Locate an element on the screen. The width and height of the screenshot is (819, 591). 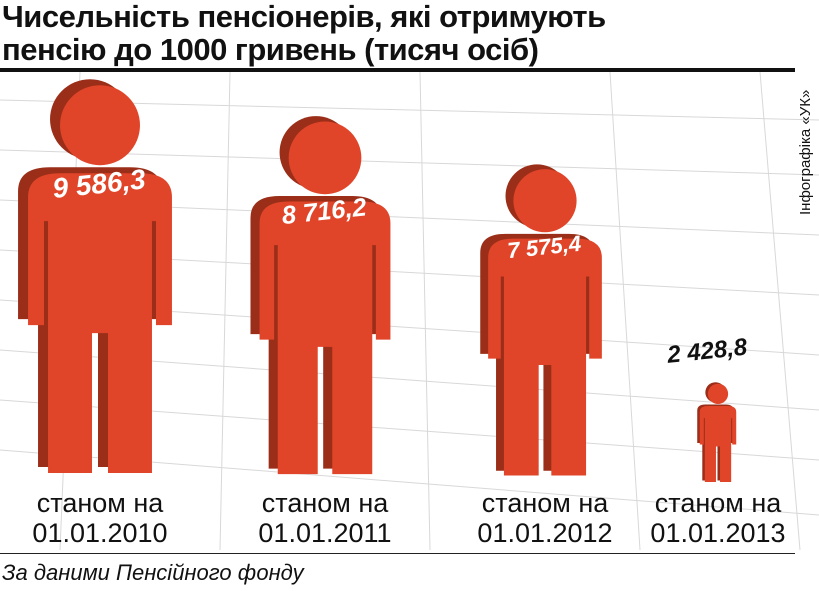
credit: Інфографіка «УК» is located at coordinates (805, 152).